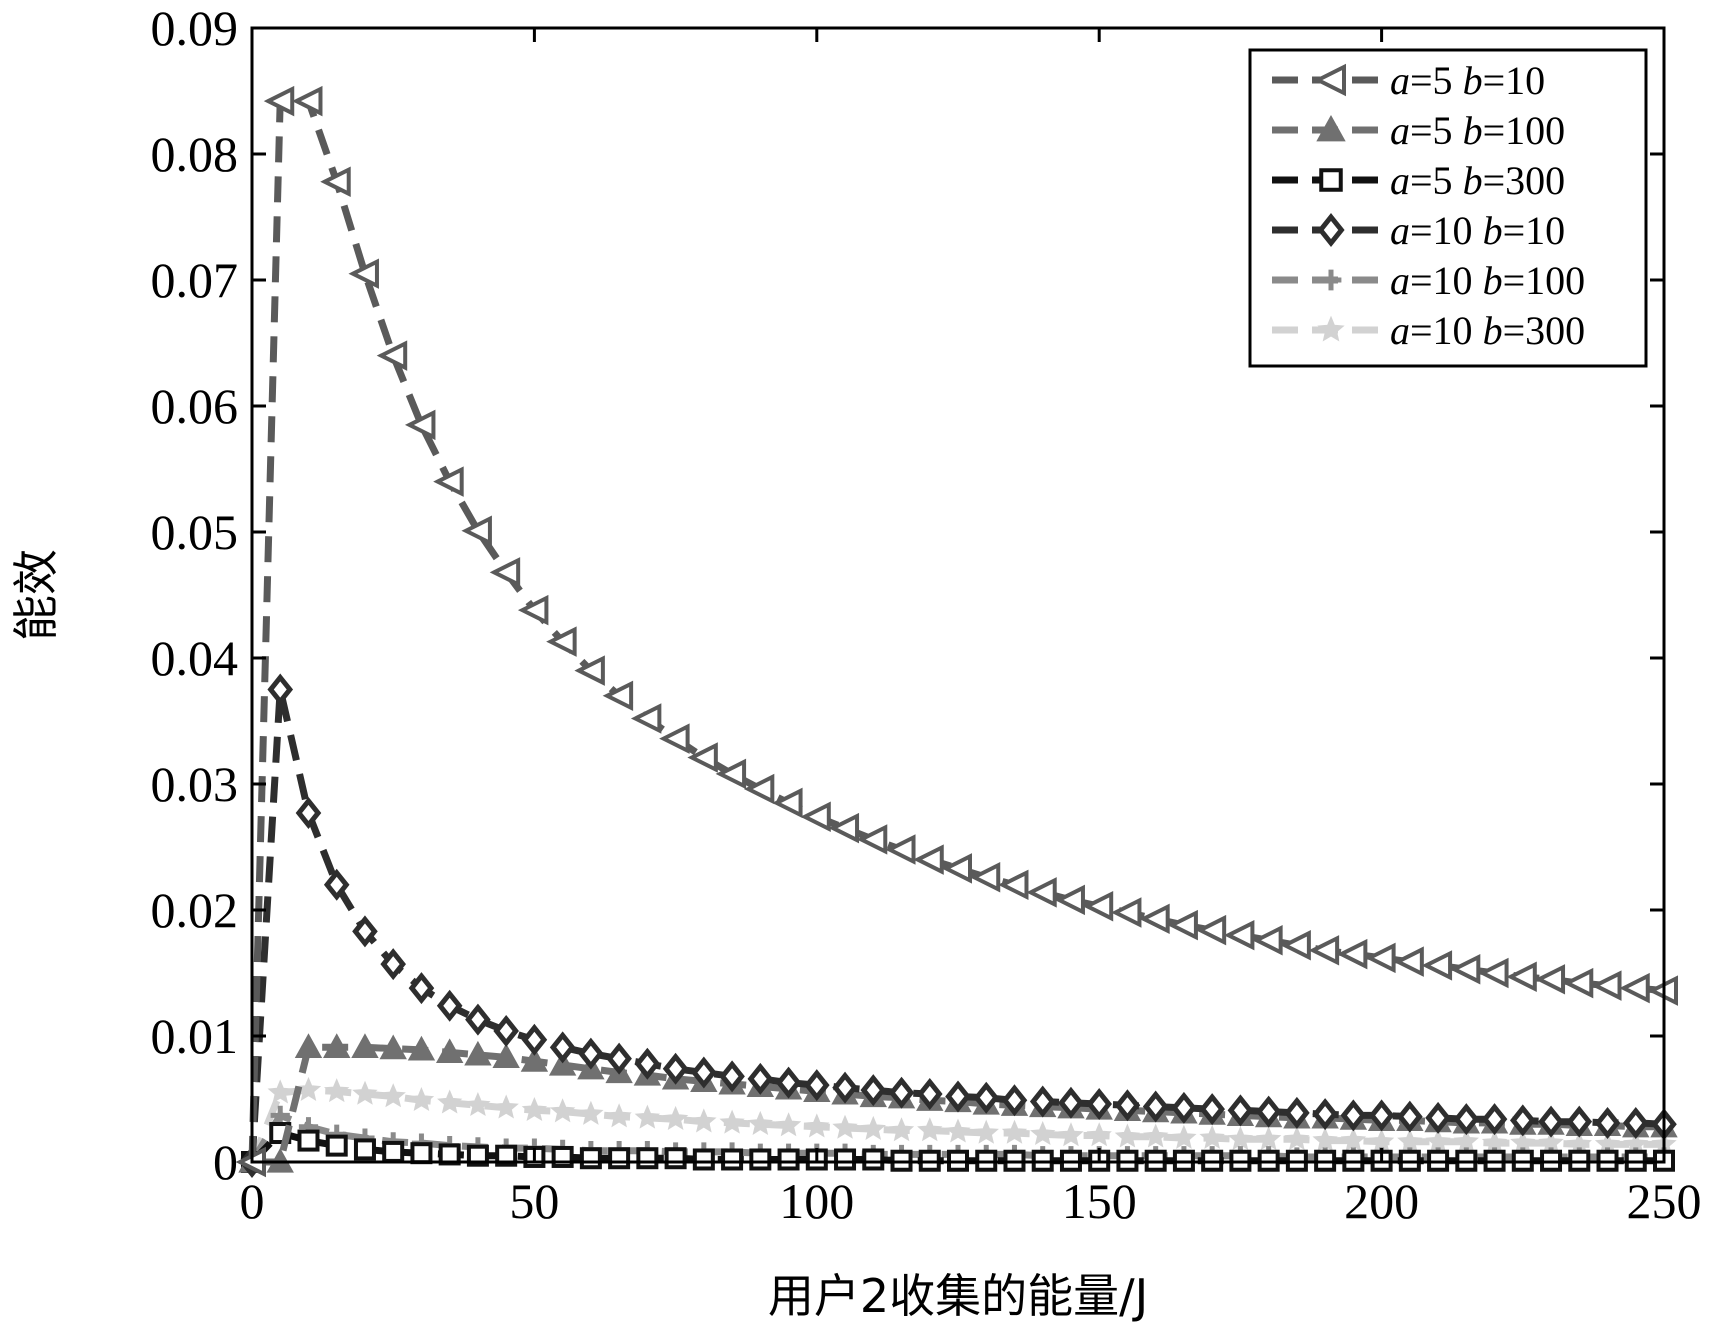 This screenshot has height=1326, width=1716. Describe the element at coordinates (1467, 80) in the screenshot. I see `legend-label: a=5 b=10` at that location.